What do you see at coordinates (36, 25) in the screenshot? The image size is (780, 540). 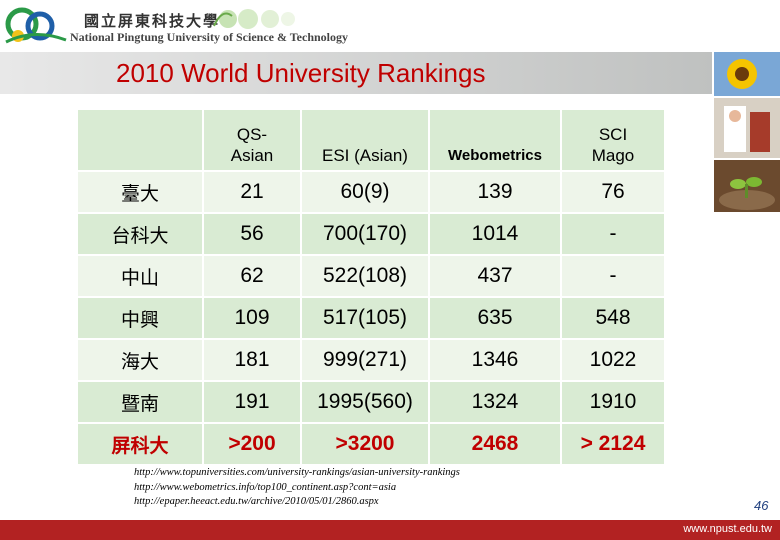 I see `university-logo-icon` at bounding box center [36, 25].